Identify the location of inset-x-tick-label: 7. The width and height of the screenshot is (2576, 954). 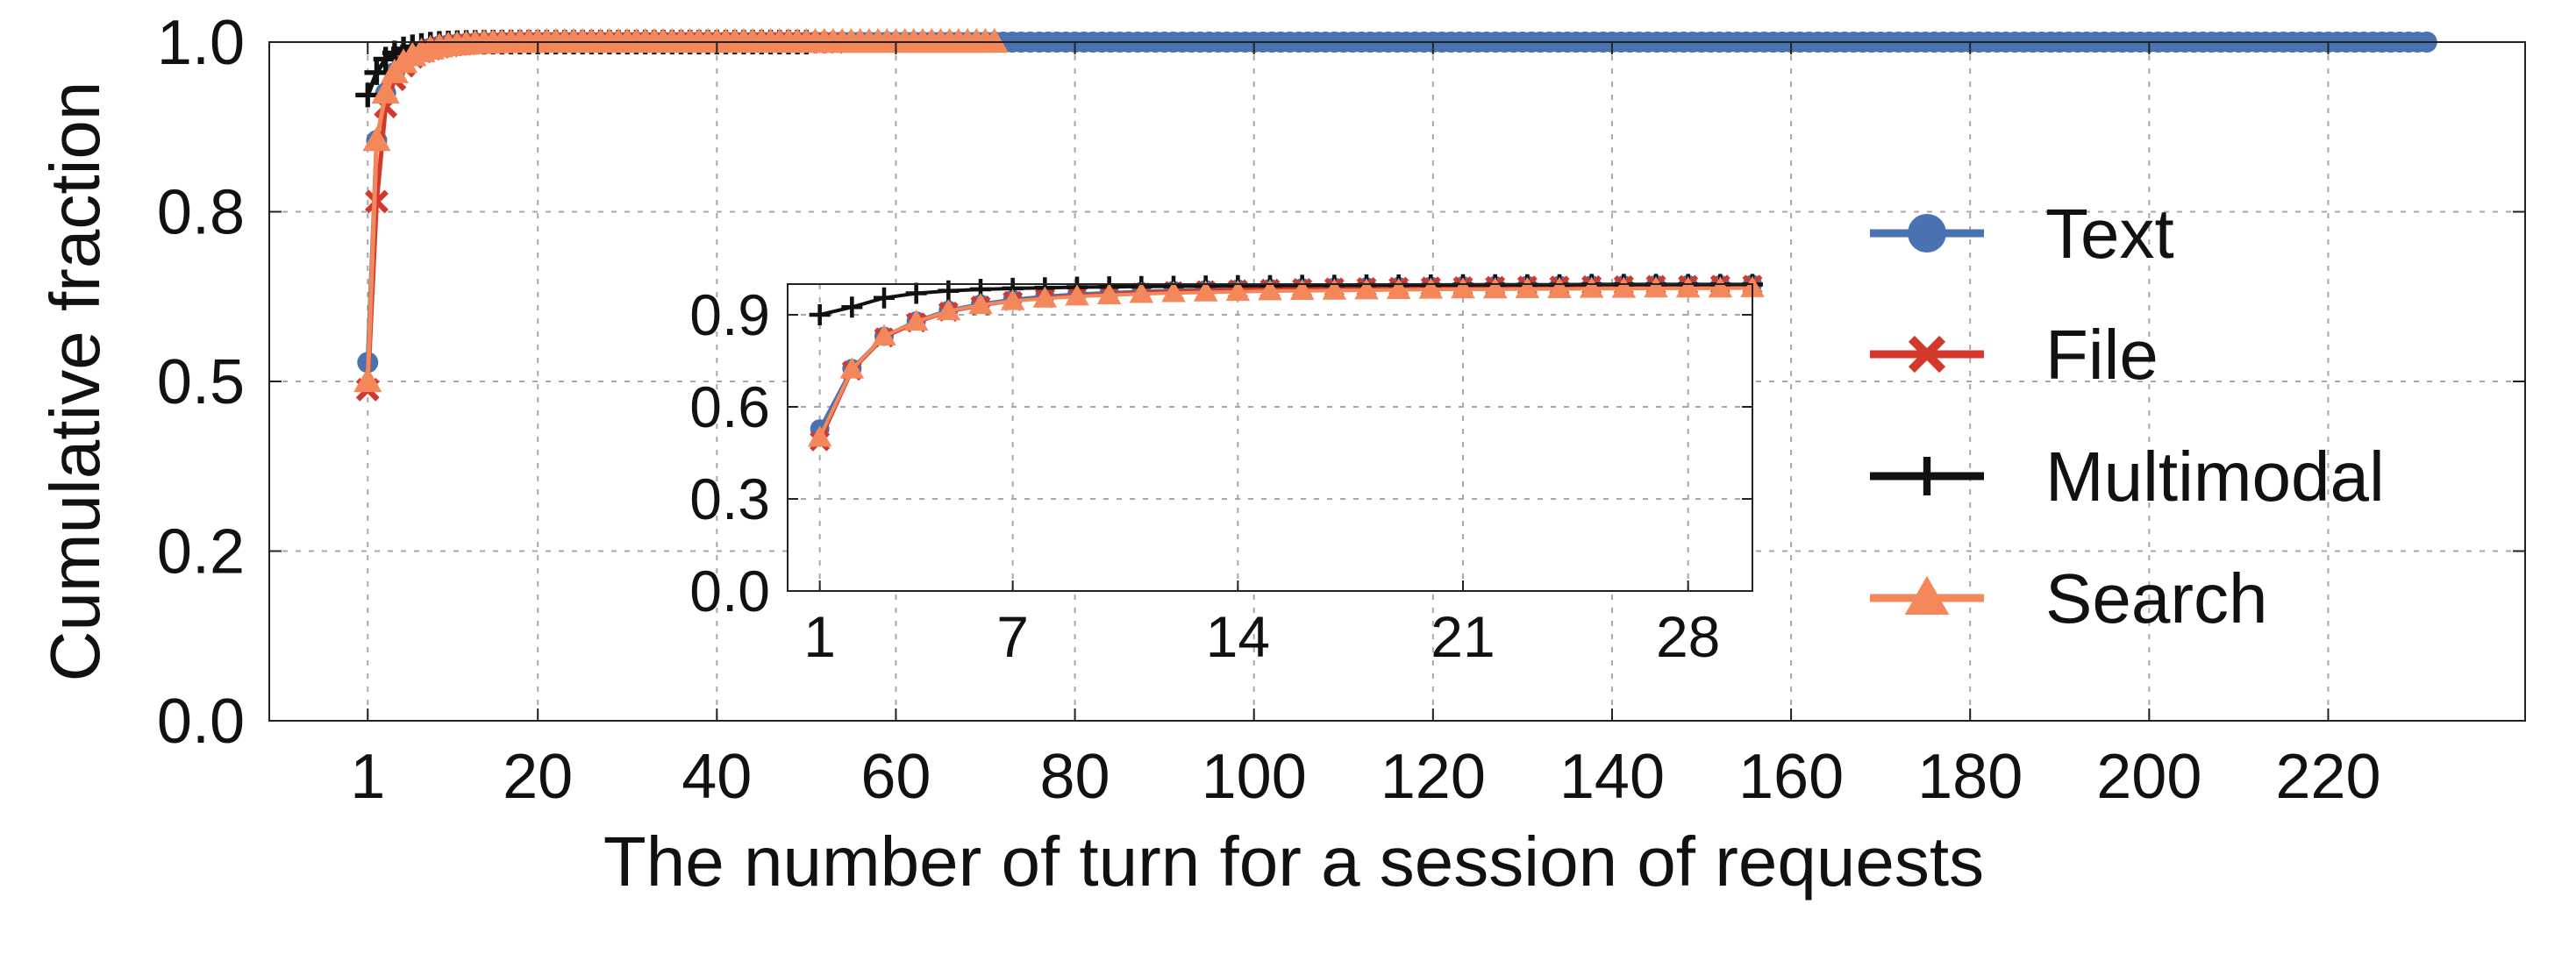
(1013, 636).